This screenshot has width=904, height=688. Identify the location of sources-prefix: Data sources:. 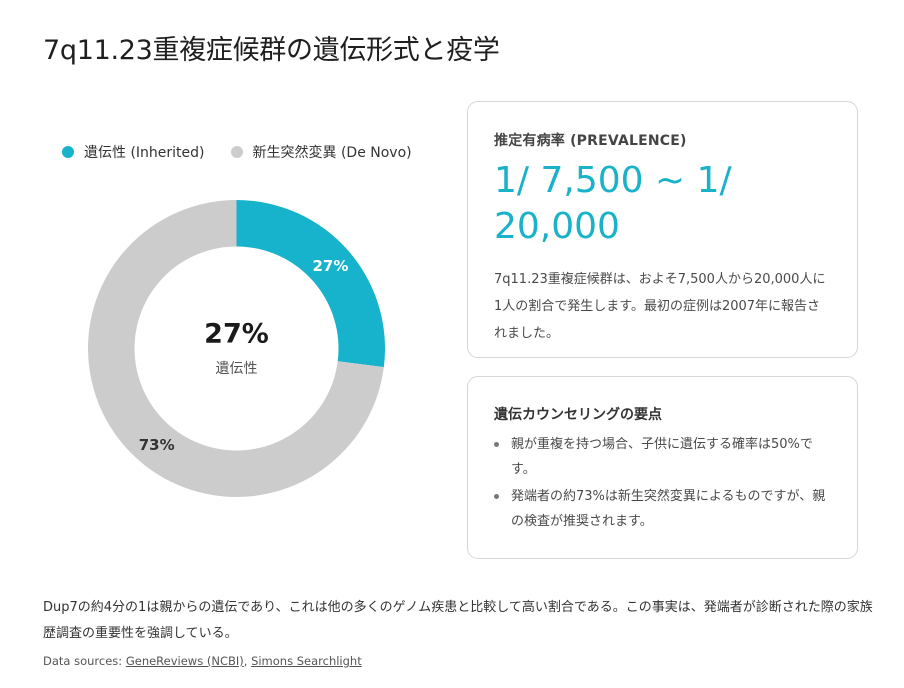
(84, 661).